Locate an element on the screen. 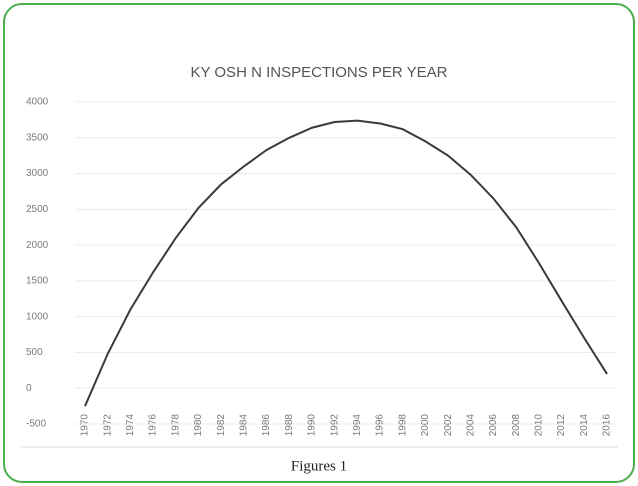 This screenshot has width=638, height=486. x-tick-label: 2014 is located at coordinates (584, 425).